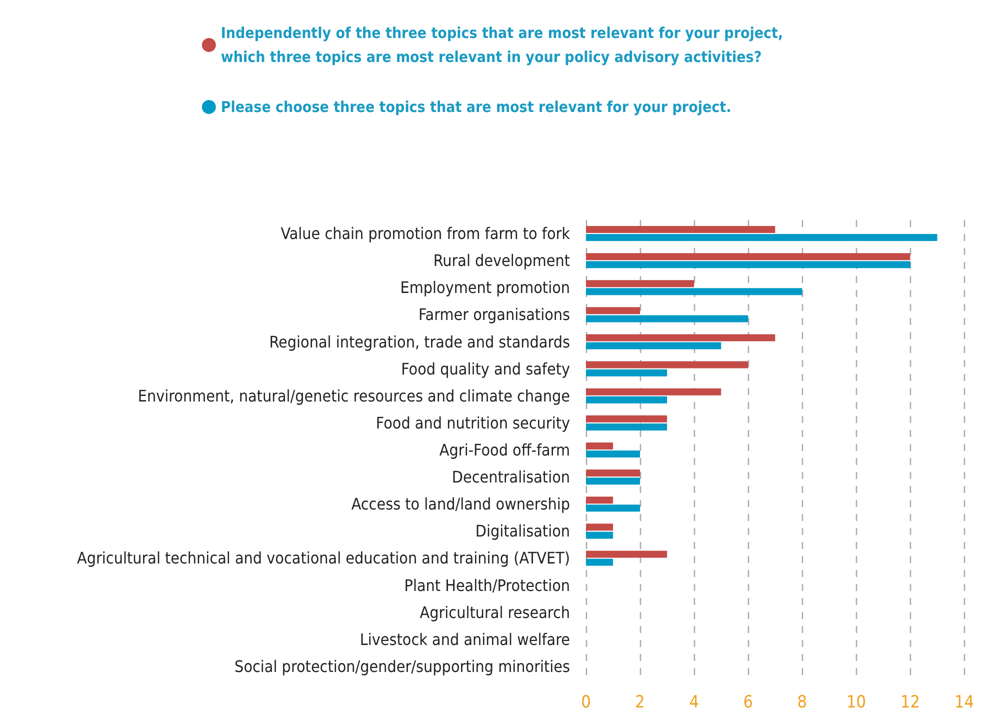 This screenshot has width=985, height=724. I want to click on legend-label: Please choose three topics that are most relevant for your project., so click(476, 107).